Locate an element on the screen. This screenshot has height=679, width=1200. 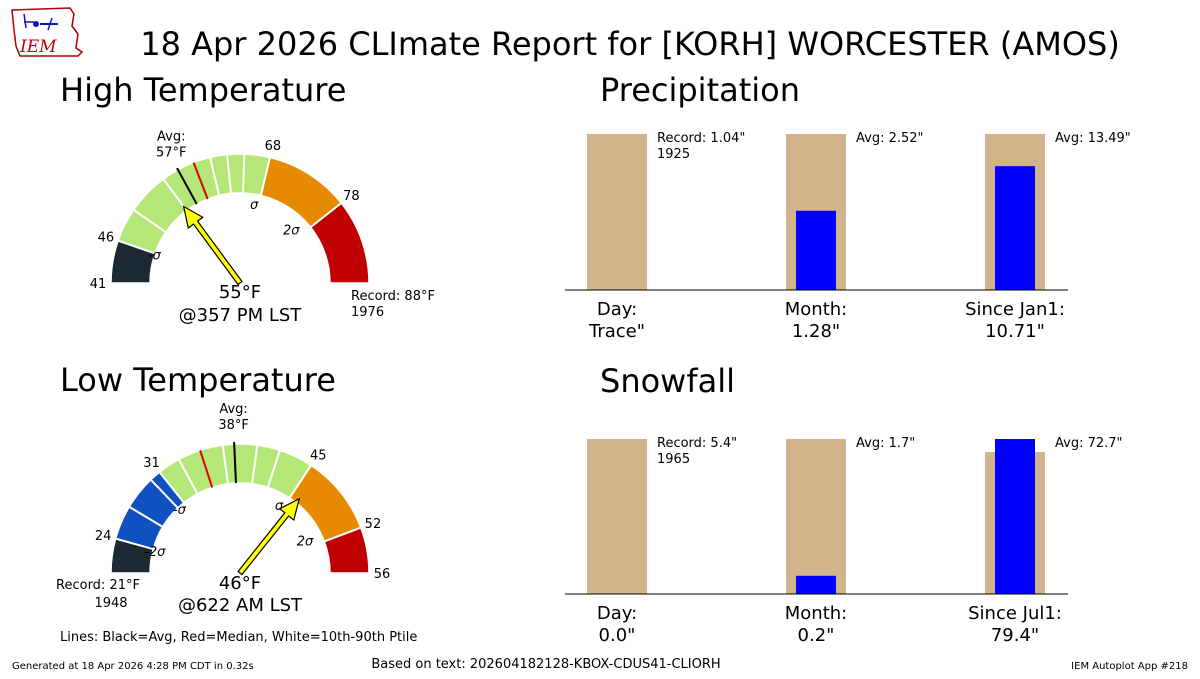
precip-bar-annotation: Avg: 13.49" is located at coordinates (1093, 138).